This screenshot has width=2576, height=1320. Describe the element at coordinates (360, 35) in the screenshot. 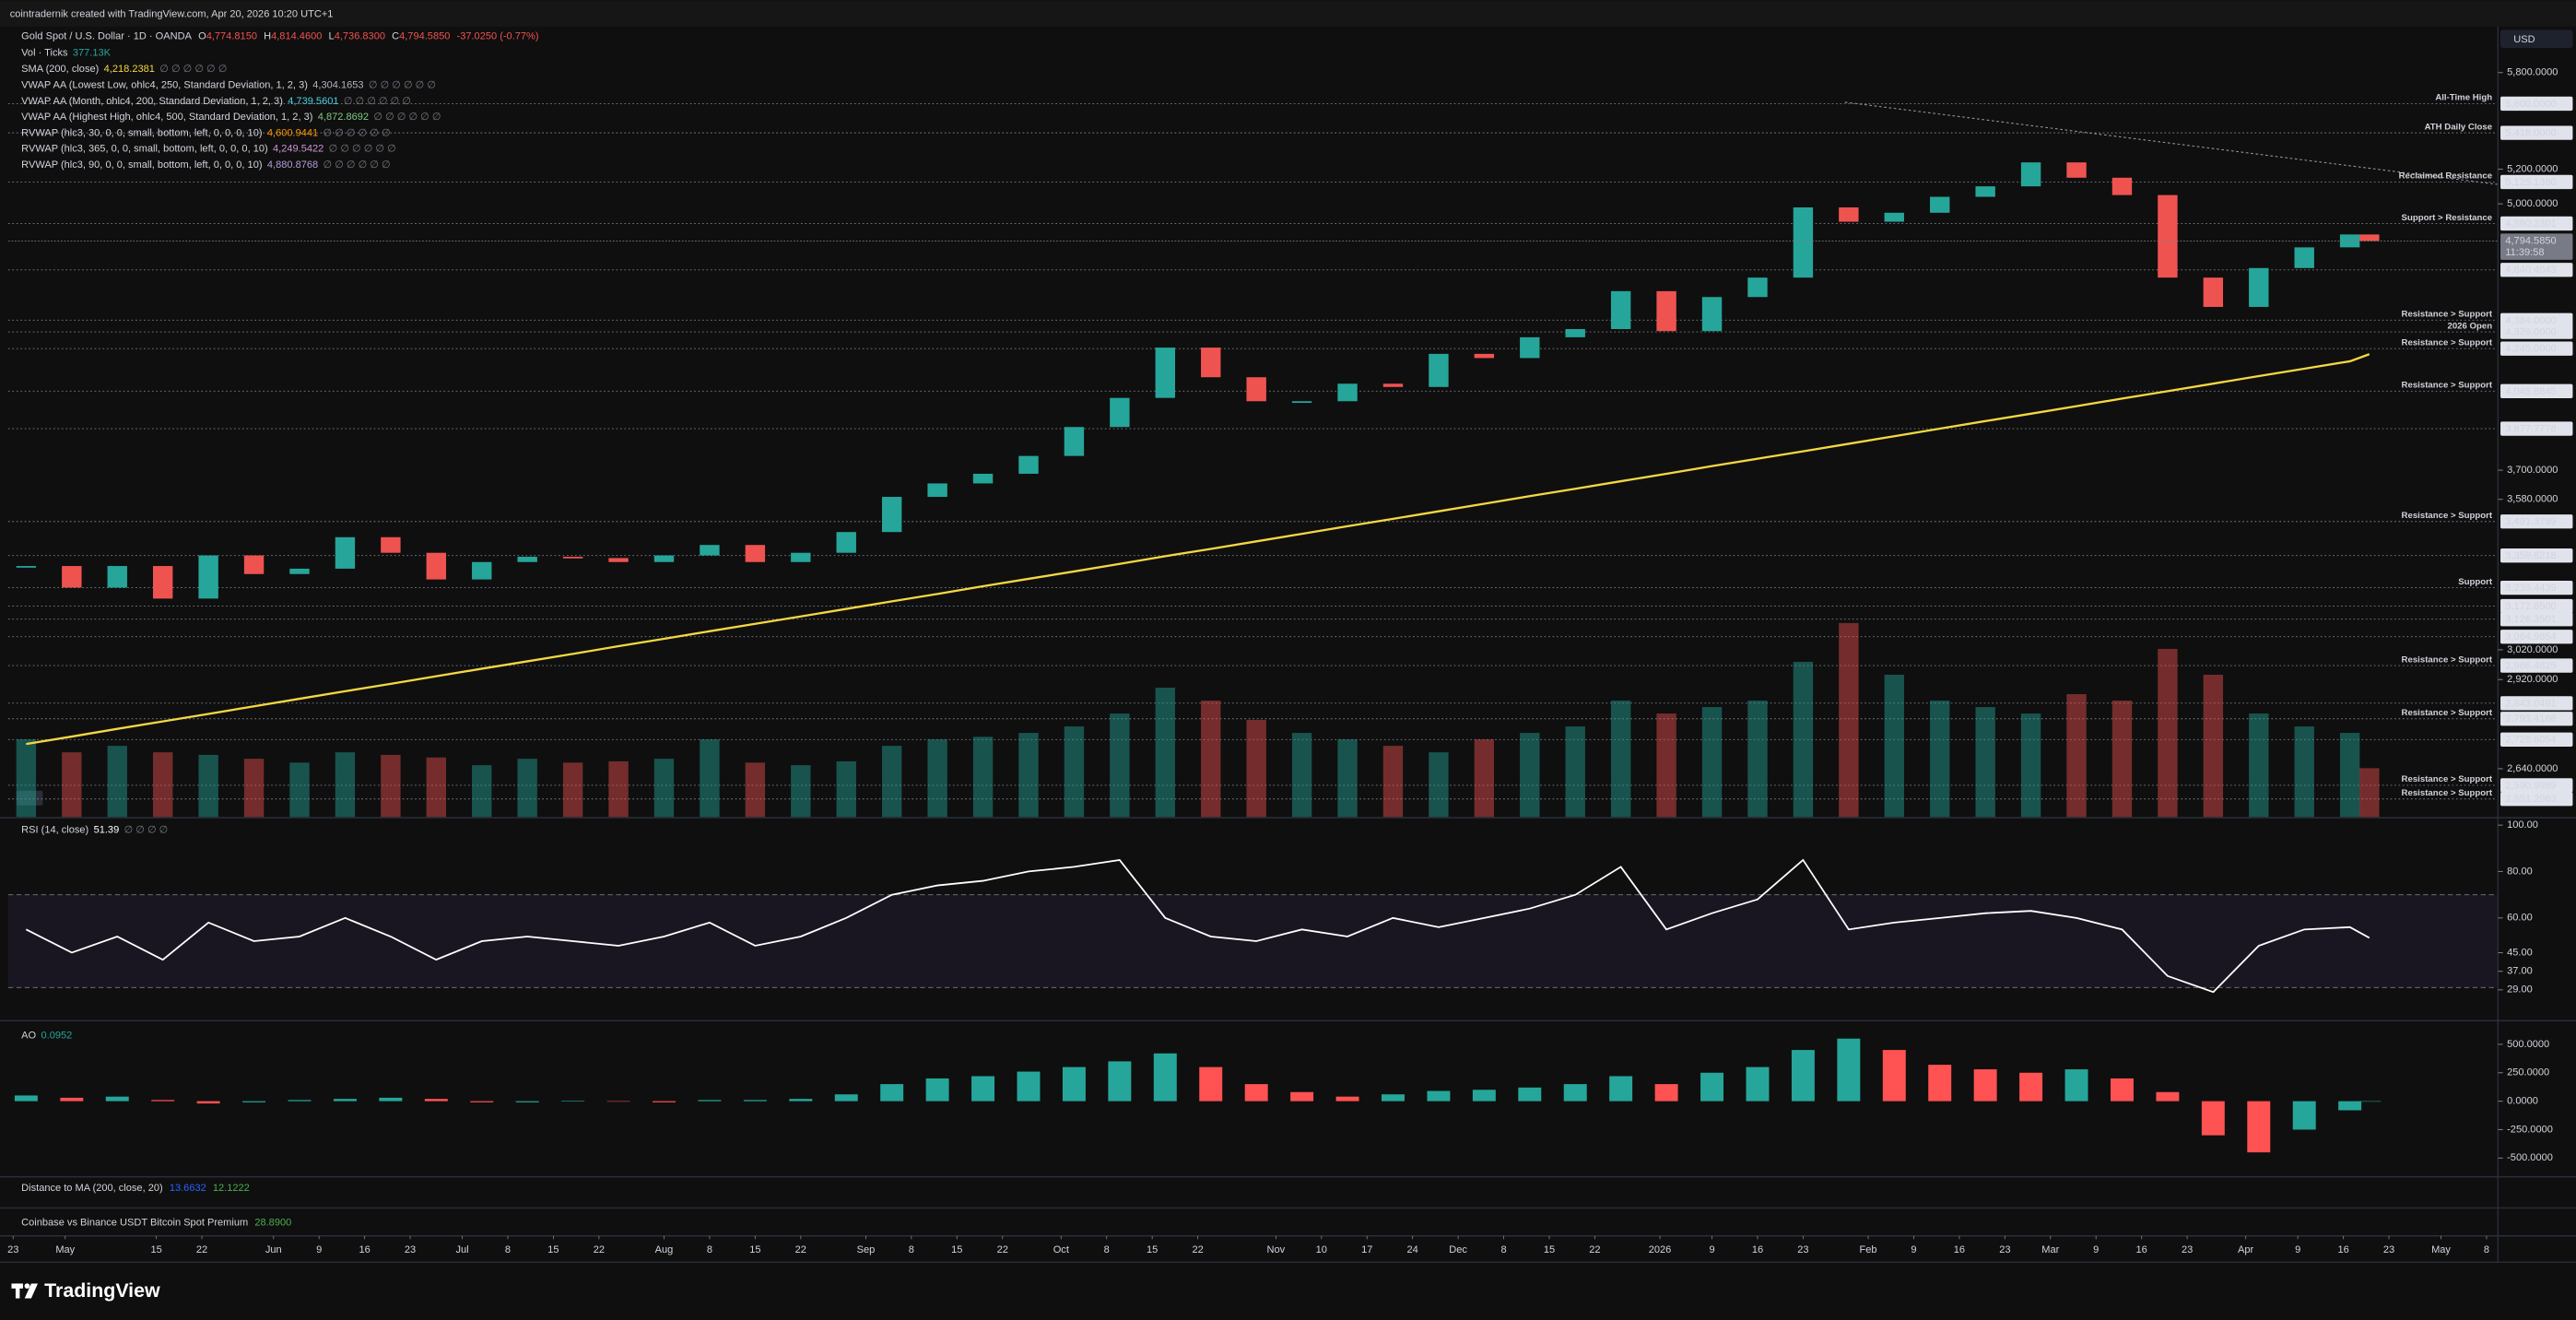

I see `legend-value: 4,736.8300` at that location.